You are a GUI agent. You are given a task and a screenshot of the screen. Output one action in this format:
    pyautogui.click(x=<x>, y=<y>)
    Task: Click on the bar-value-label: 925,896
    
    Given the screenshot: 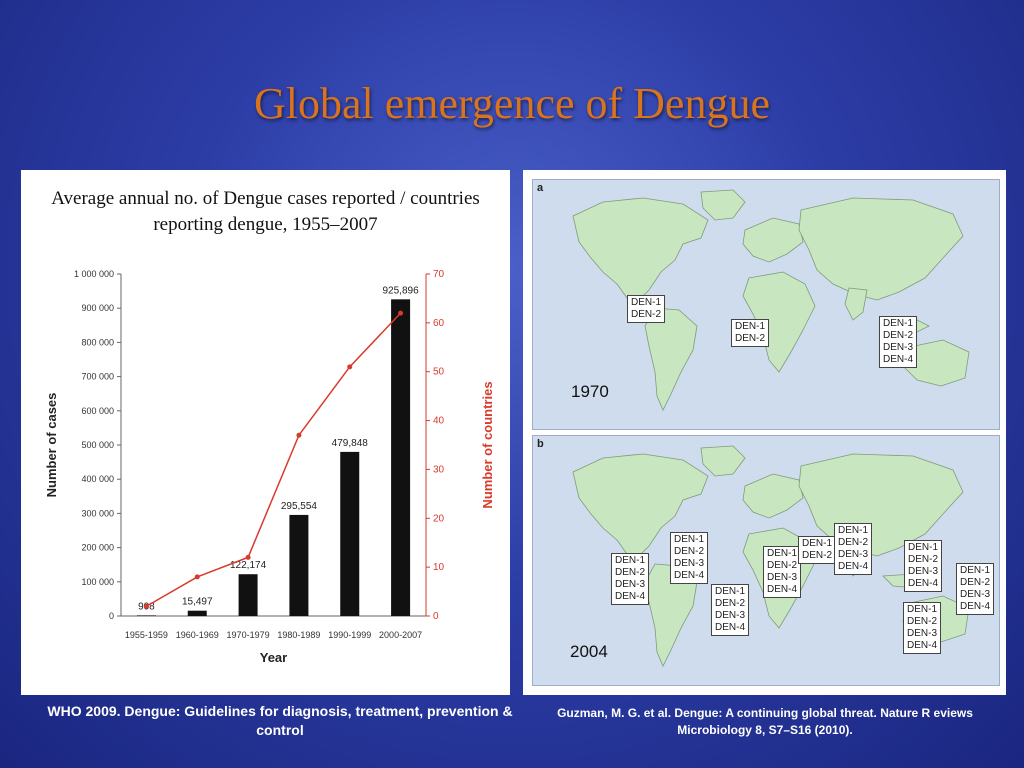 What is the action you would take?
    pyautogui.click(x=401, y=290)
    